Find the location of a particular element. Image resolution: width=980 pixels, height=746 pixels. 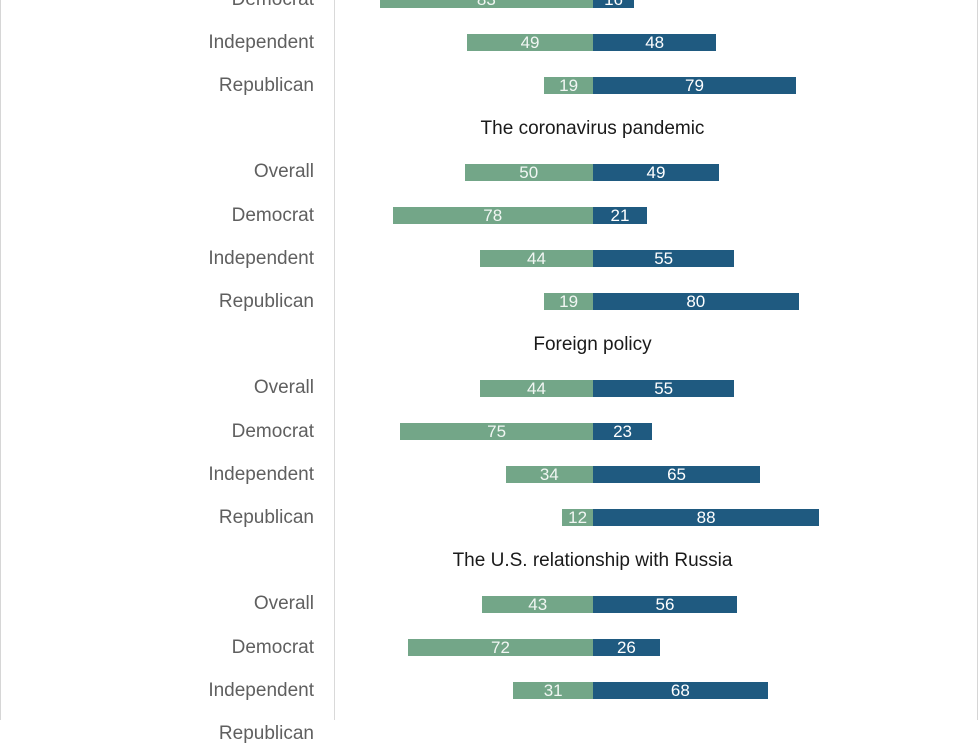

bar-right-value: 80 is located at coordinates (696, 302).